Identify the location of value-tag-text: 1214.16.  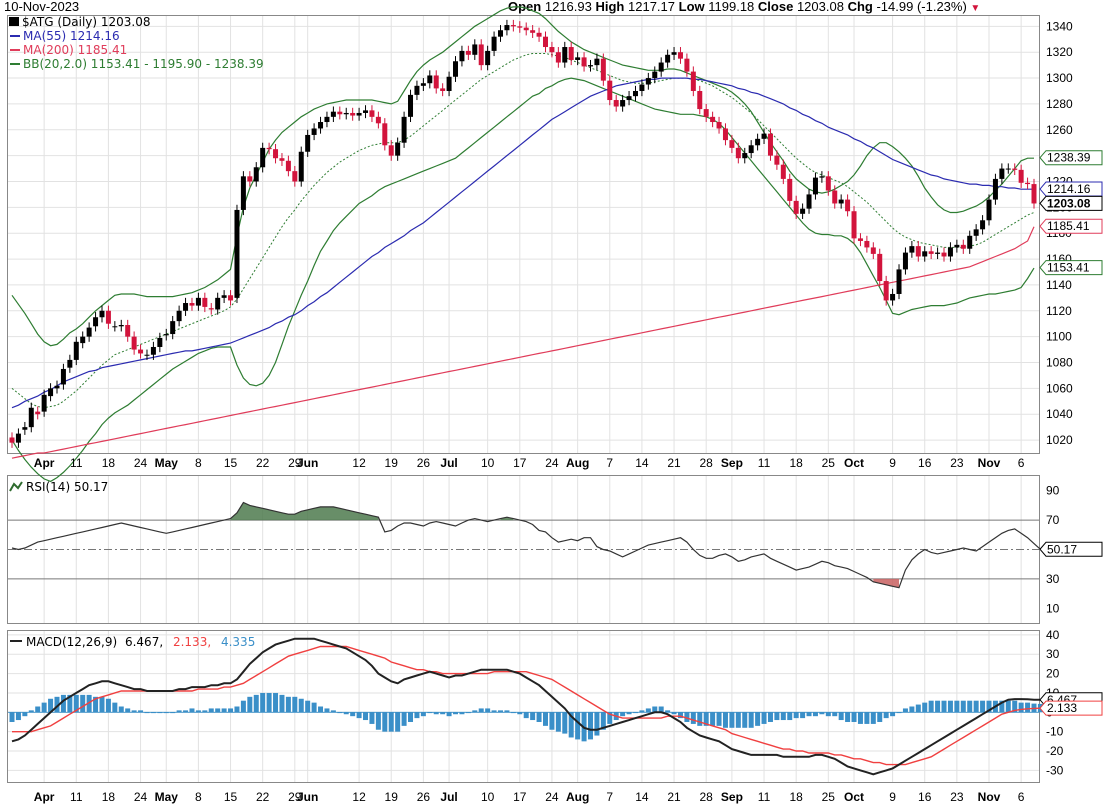
(1069, 189).